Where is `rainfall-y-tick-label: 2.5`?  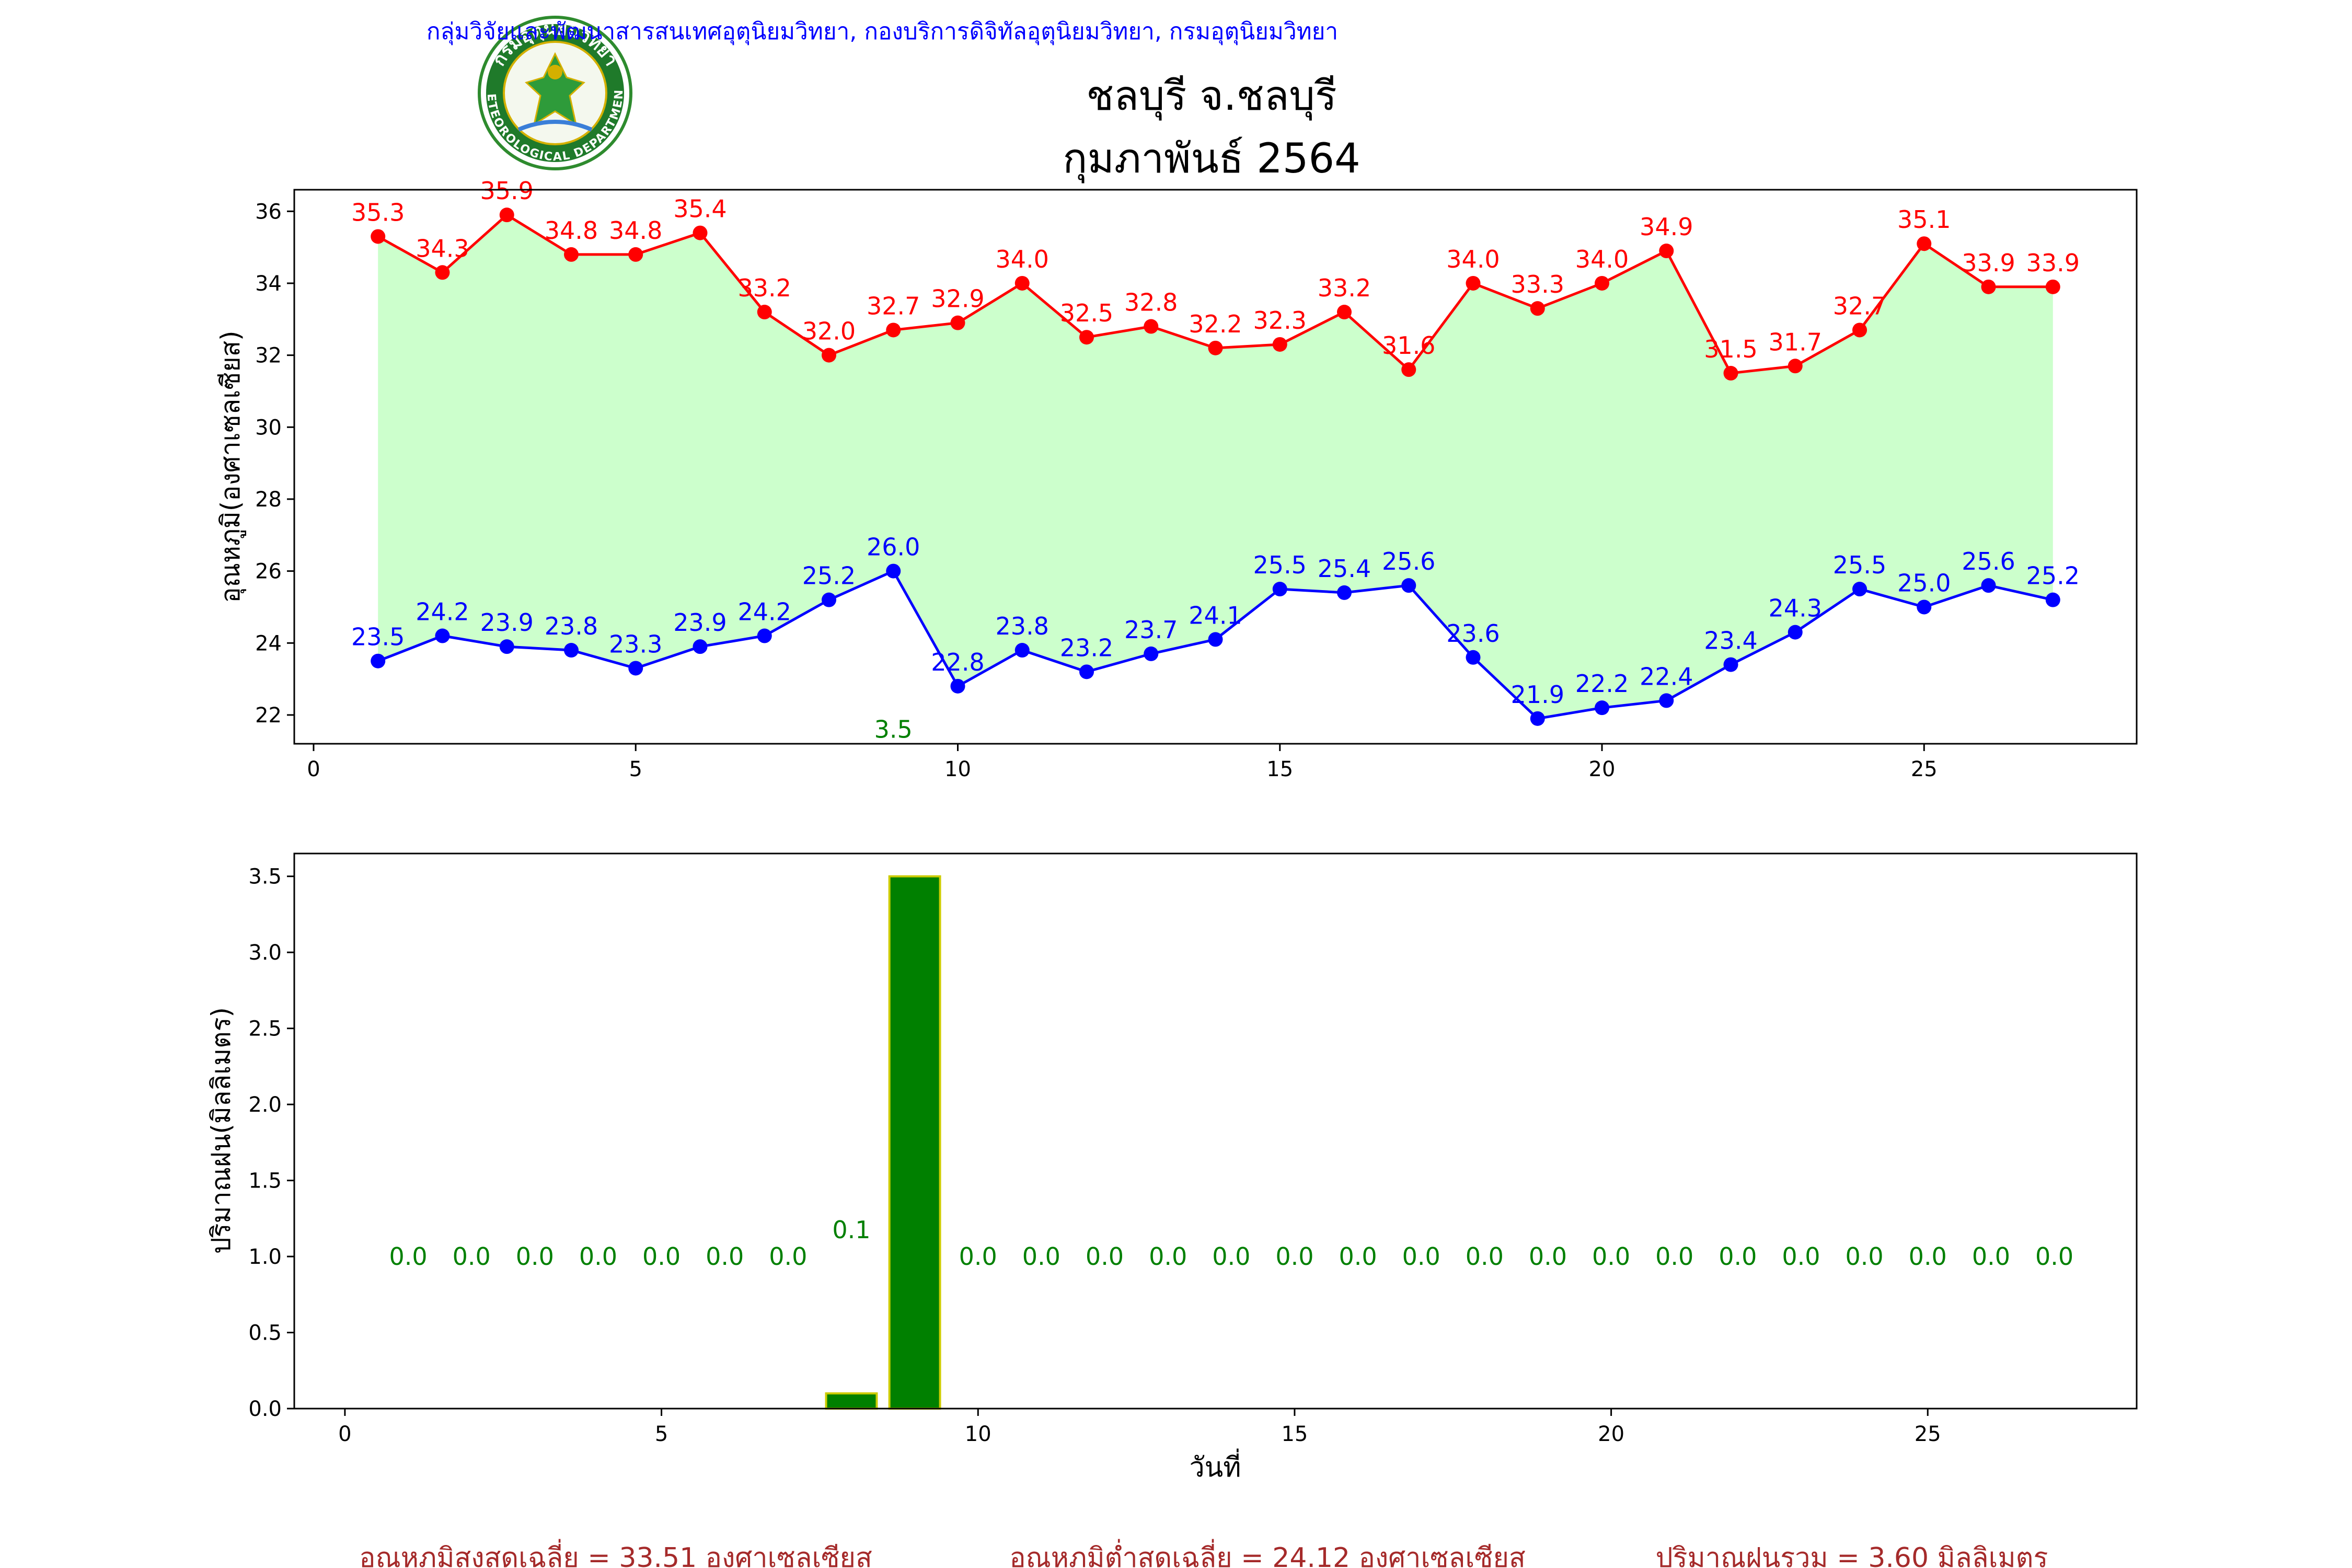
rainfall-y-tick-label: 2.5 is located at coordinates (265, 1029).